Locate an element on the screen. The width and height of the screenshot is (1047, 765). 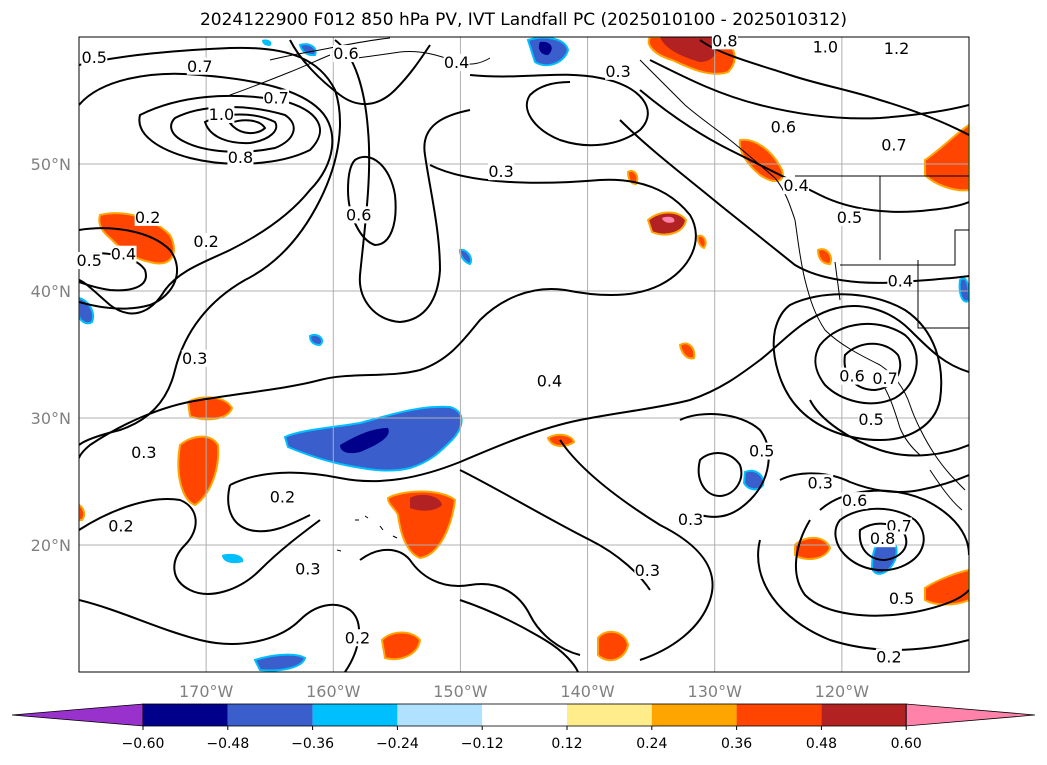
latitude-label: 30°N is located at coordinates (51, 418).